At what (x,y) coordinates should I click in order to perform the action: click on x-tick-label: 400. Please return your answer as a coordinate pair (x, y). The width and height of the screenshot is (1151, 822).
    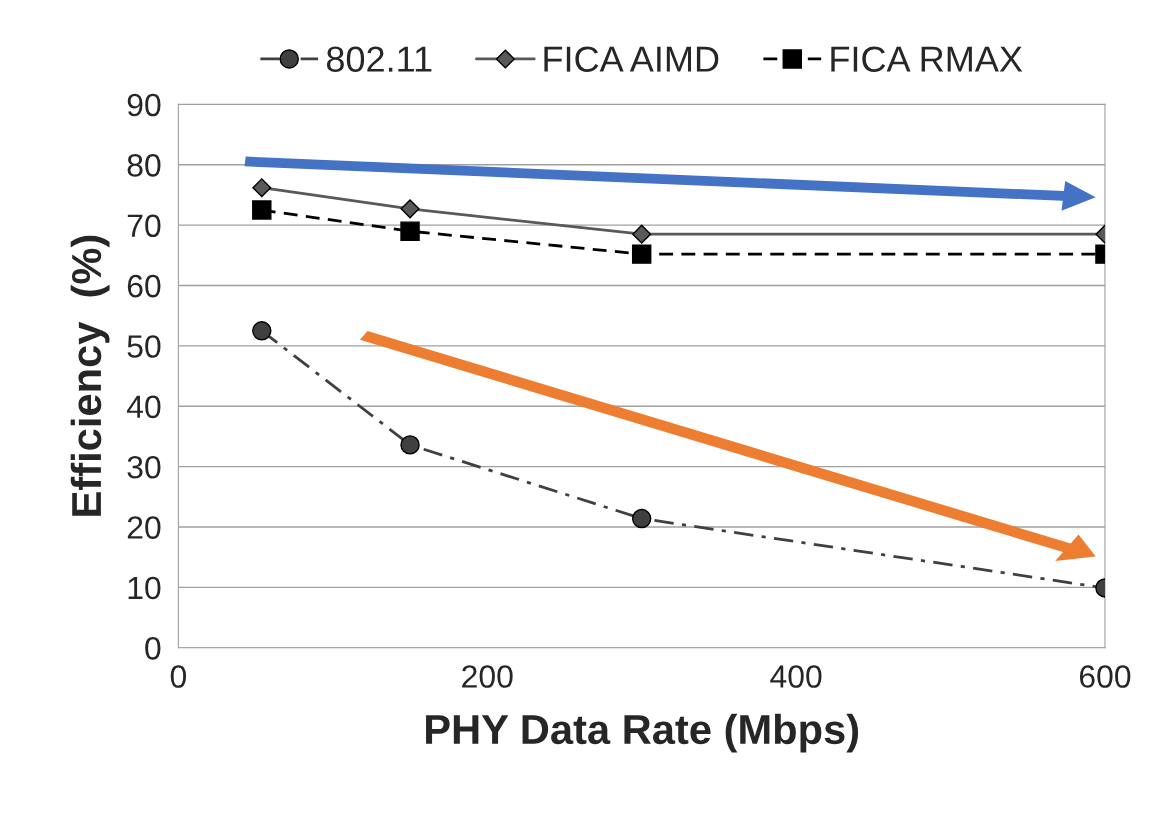
    Looking at the image, I should click on (796, 676).